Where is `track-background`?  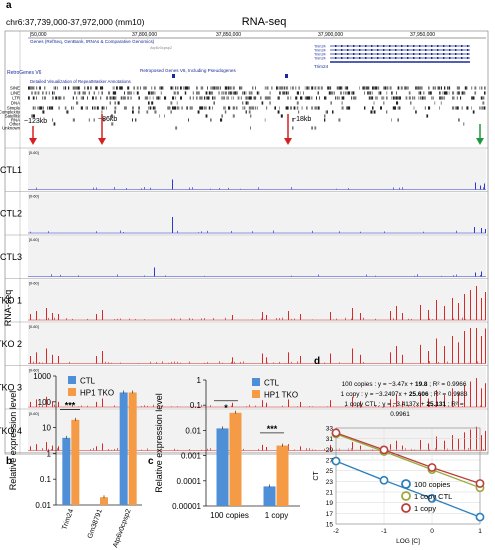 track-background is located at coordinates (257, 213).